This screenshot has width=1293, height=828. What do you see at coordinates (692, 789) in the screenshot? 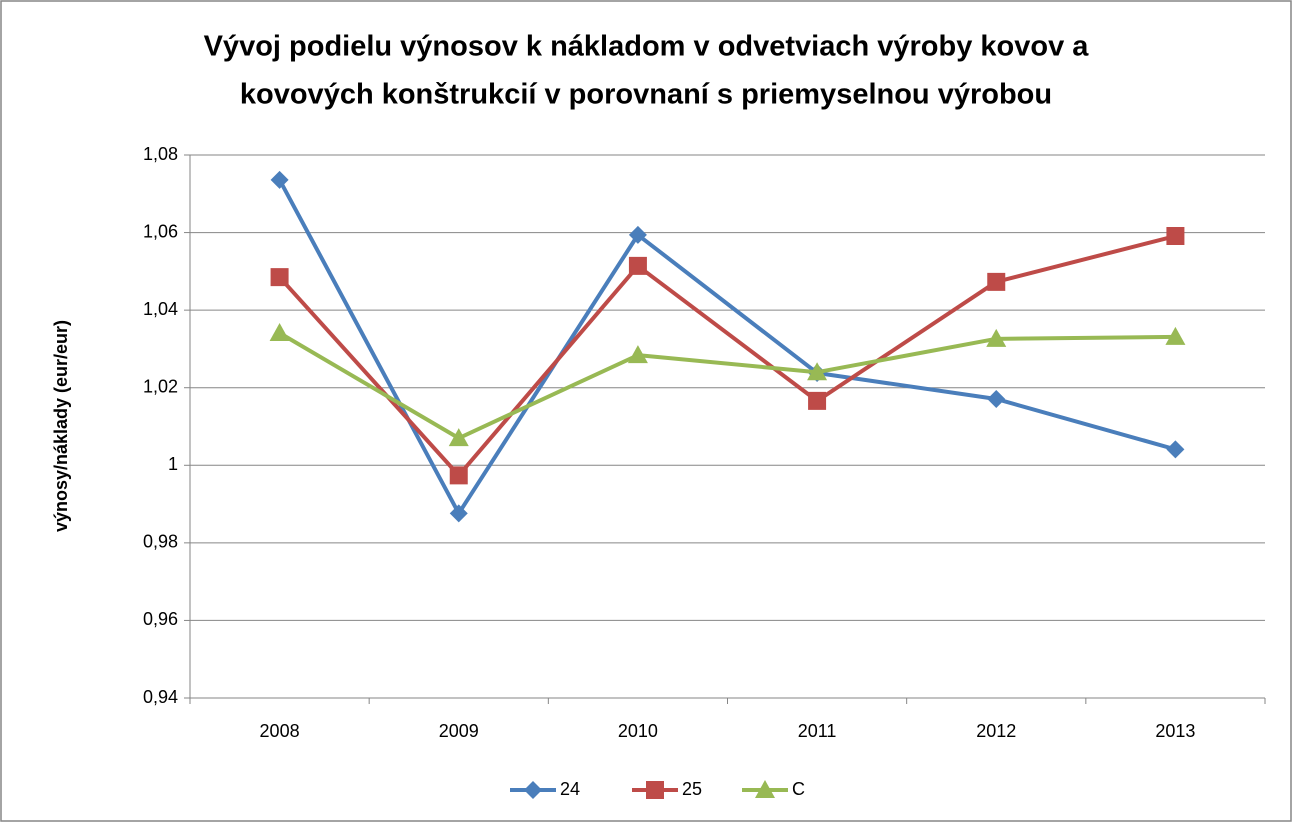
I see `legend-label: 25` at bounding box center [692, 789].